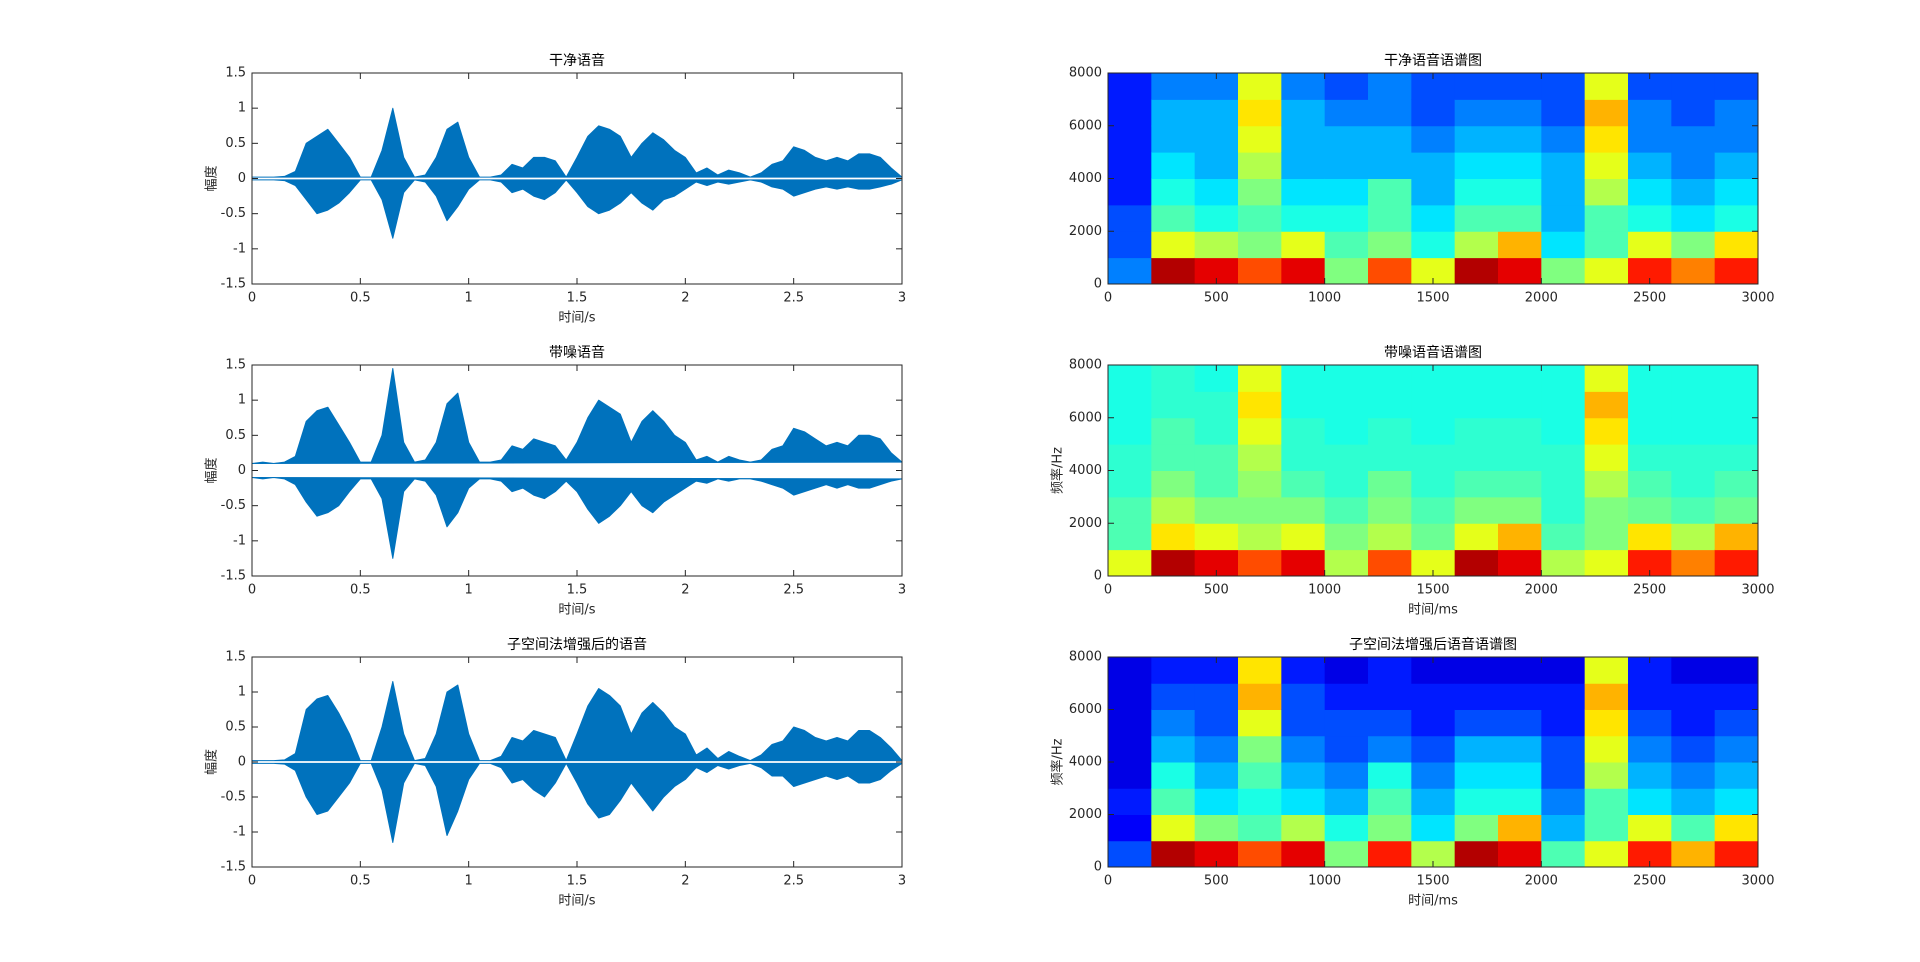 The image size is (1920, 962). What do you see at coordinates (1432, 881) in the screenshot?
I see `x-tick-label: 1500` at bounding box center [1432, 881].